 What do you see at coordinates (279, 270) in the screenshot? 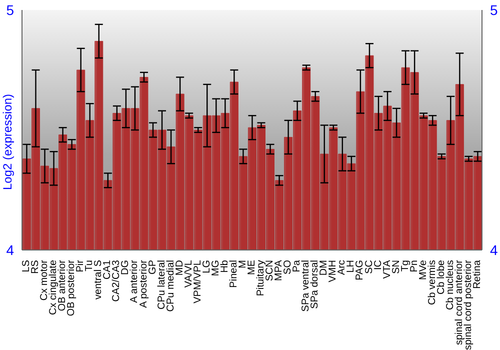
I see `x-tick-label: MPA` at bounding box center [279, 270].